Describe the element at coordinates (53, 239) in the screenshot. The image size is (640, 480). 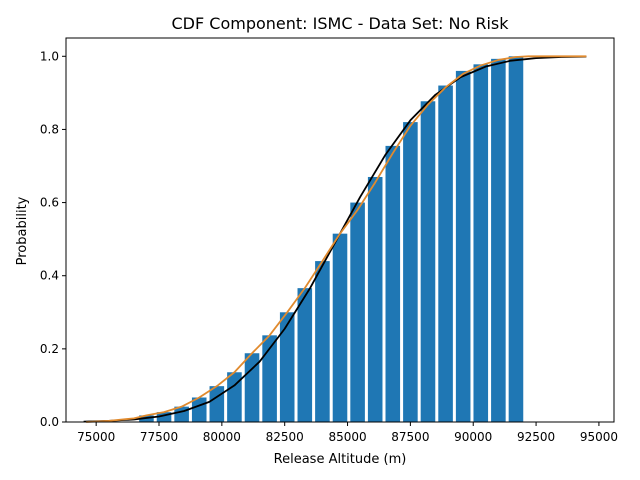
I see `y-axis-ticks: 0.0 0.2 0.4 0.6 0.8 1.0` at that location.